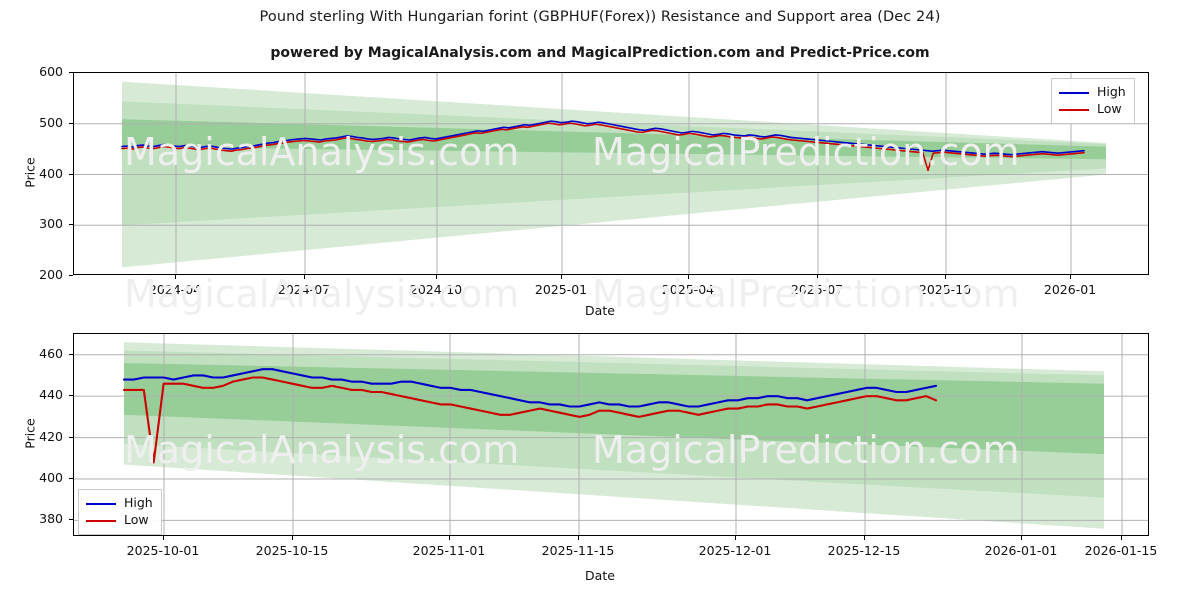 Image resolution: width=1200 pixels, height=600 pixels. I want to click on x-tick-label: 2026-01-01, so click(1021, 550).